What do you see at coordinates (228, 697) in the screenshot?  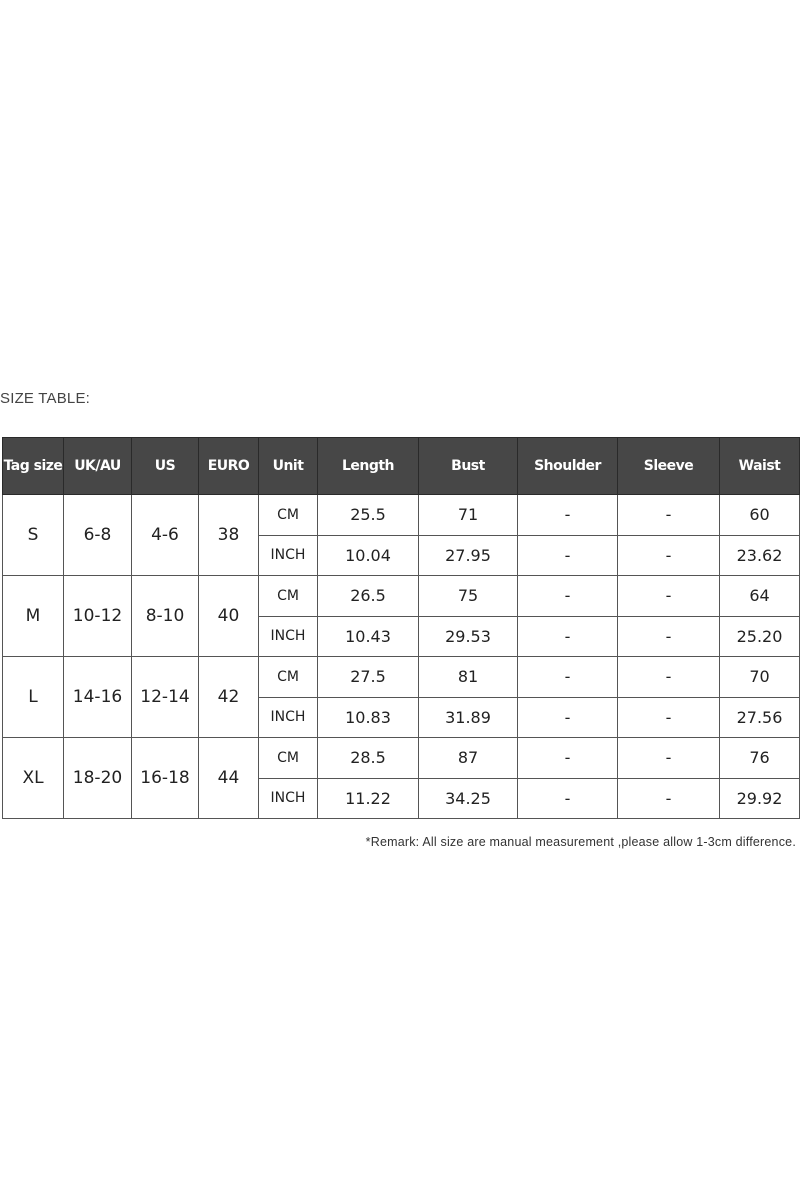 I see `cell-euro: 42` at bounding box center [228, 697].